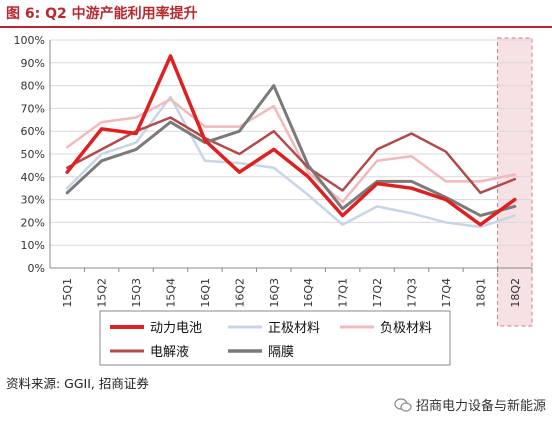  What do you see at coordinates (33, 222) in the screenshot?
I see `y-tick-label: 20%` at bounding box center [33, 222].